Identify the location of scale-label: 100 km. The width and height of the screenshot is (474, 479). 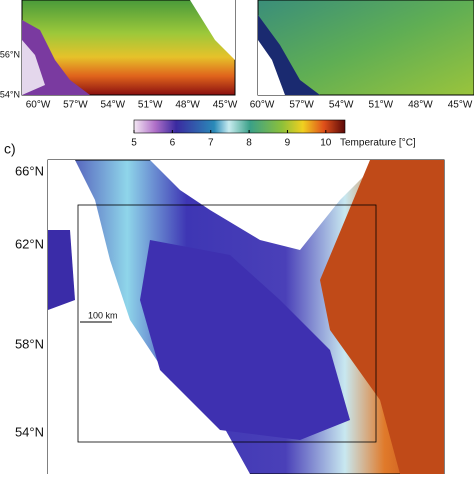
(103, 315).